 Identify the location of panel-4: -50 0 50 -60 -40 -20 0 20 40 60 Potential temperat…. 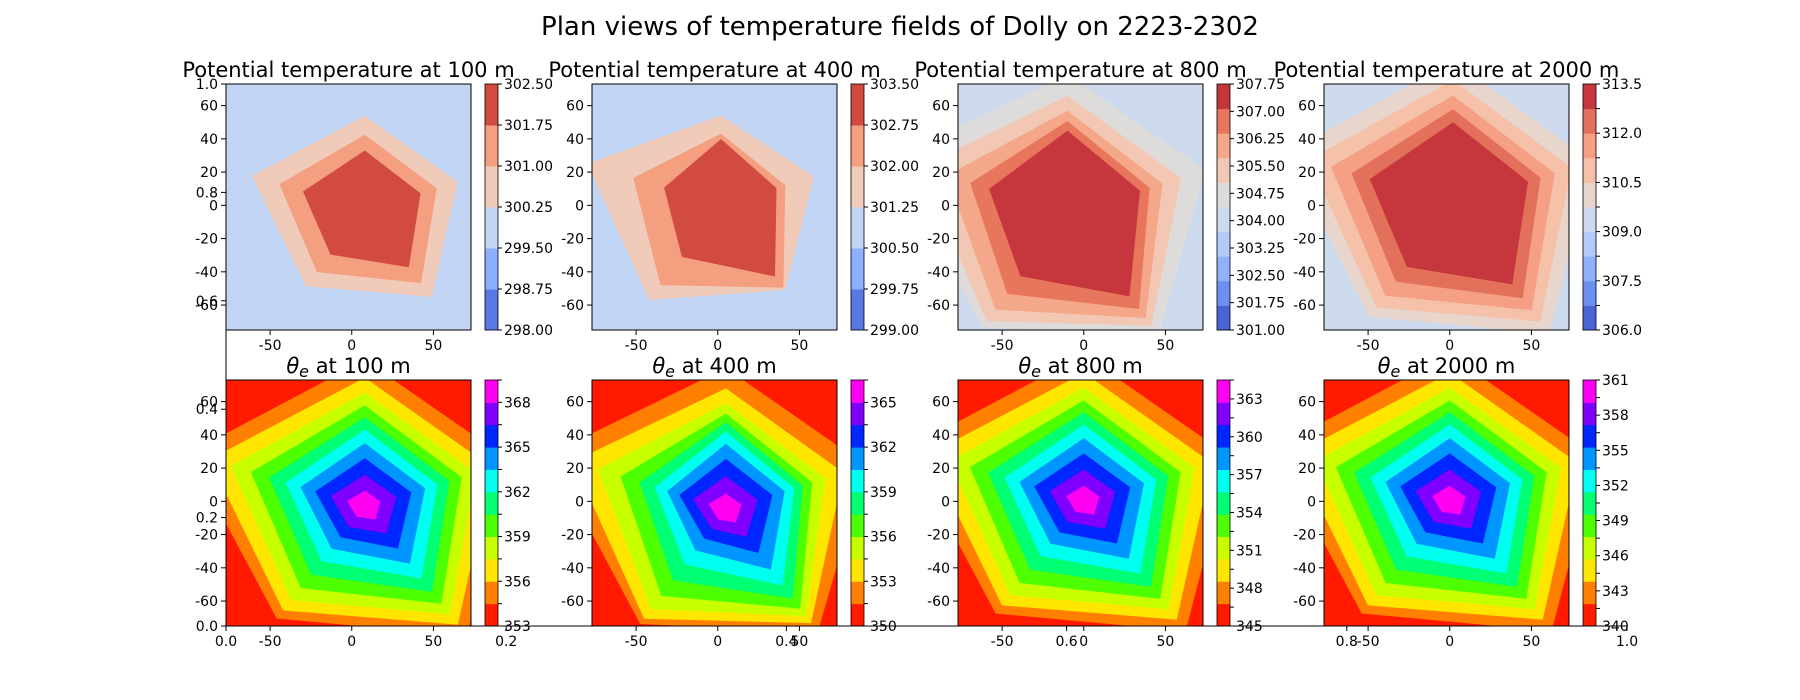
(1458, 206).